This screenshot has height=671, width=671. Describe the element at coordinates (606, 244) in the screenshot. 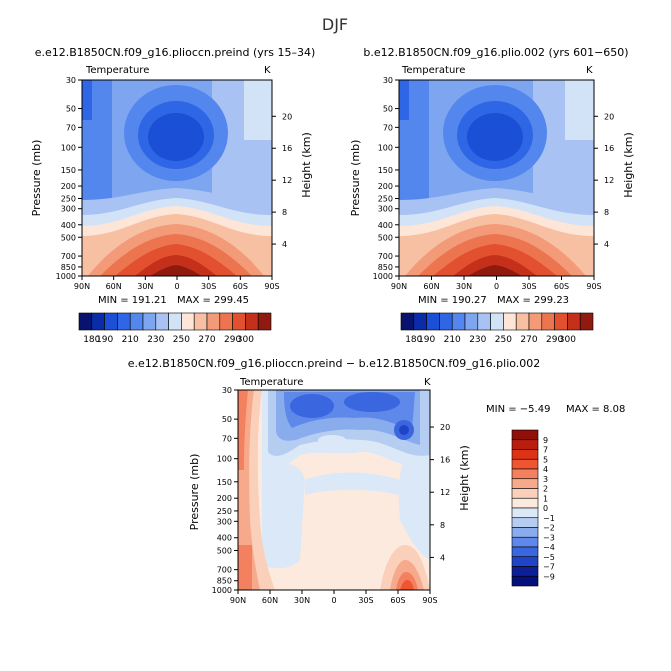

I see `height-tick-label: 4` at that location.